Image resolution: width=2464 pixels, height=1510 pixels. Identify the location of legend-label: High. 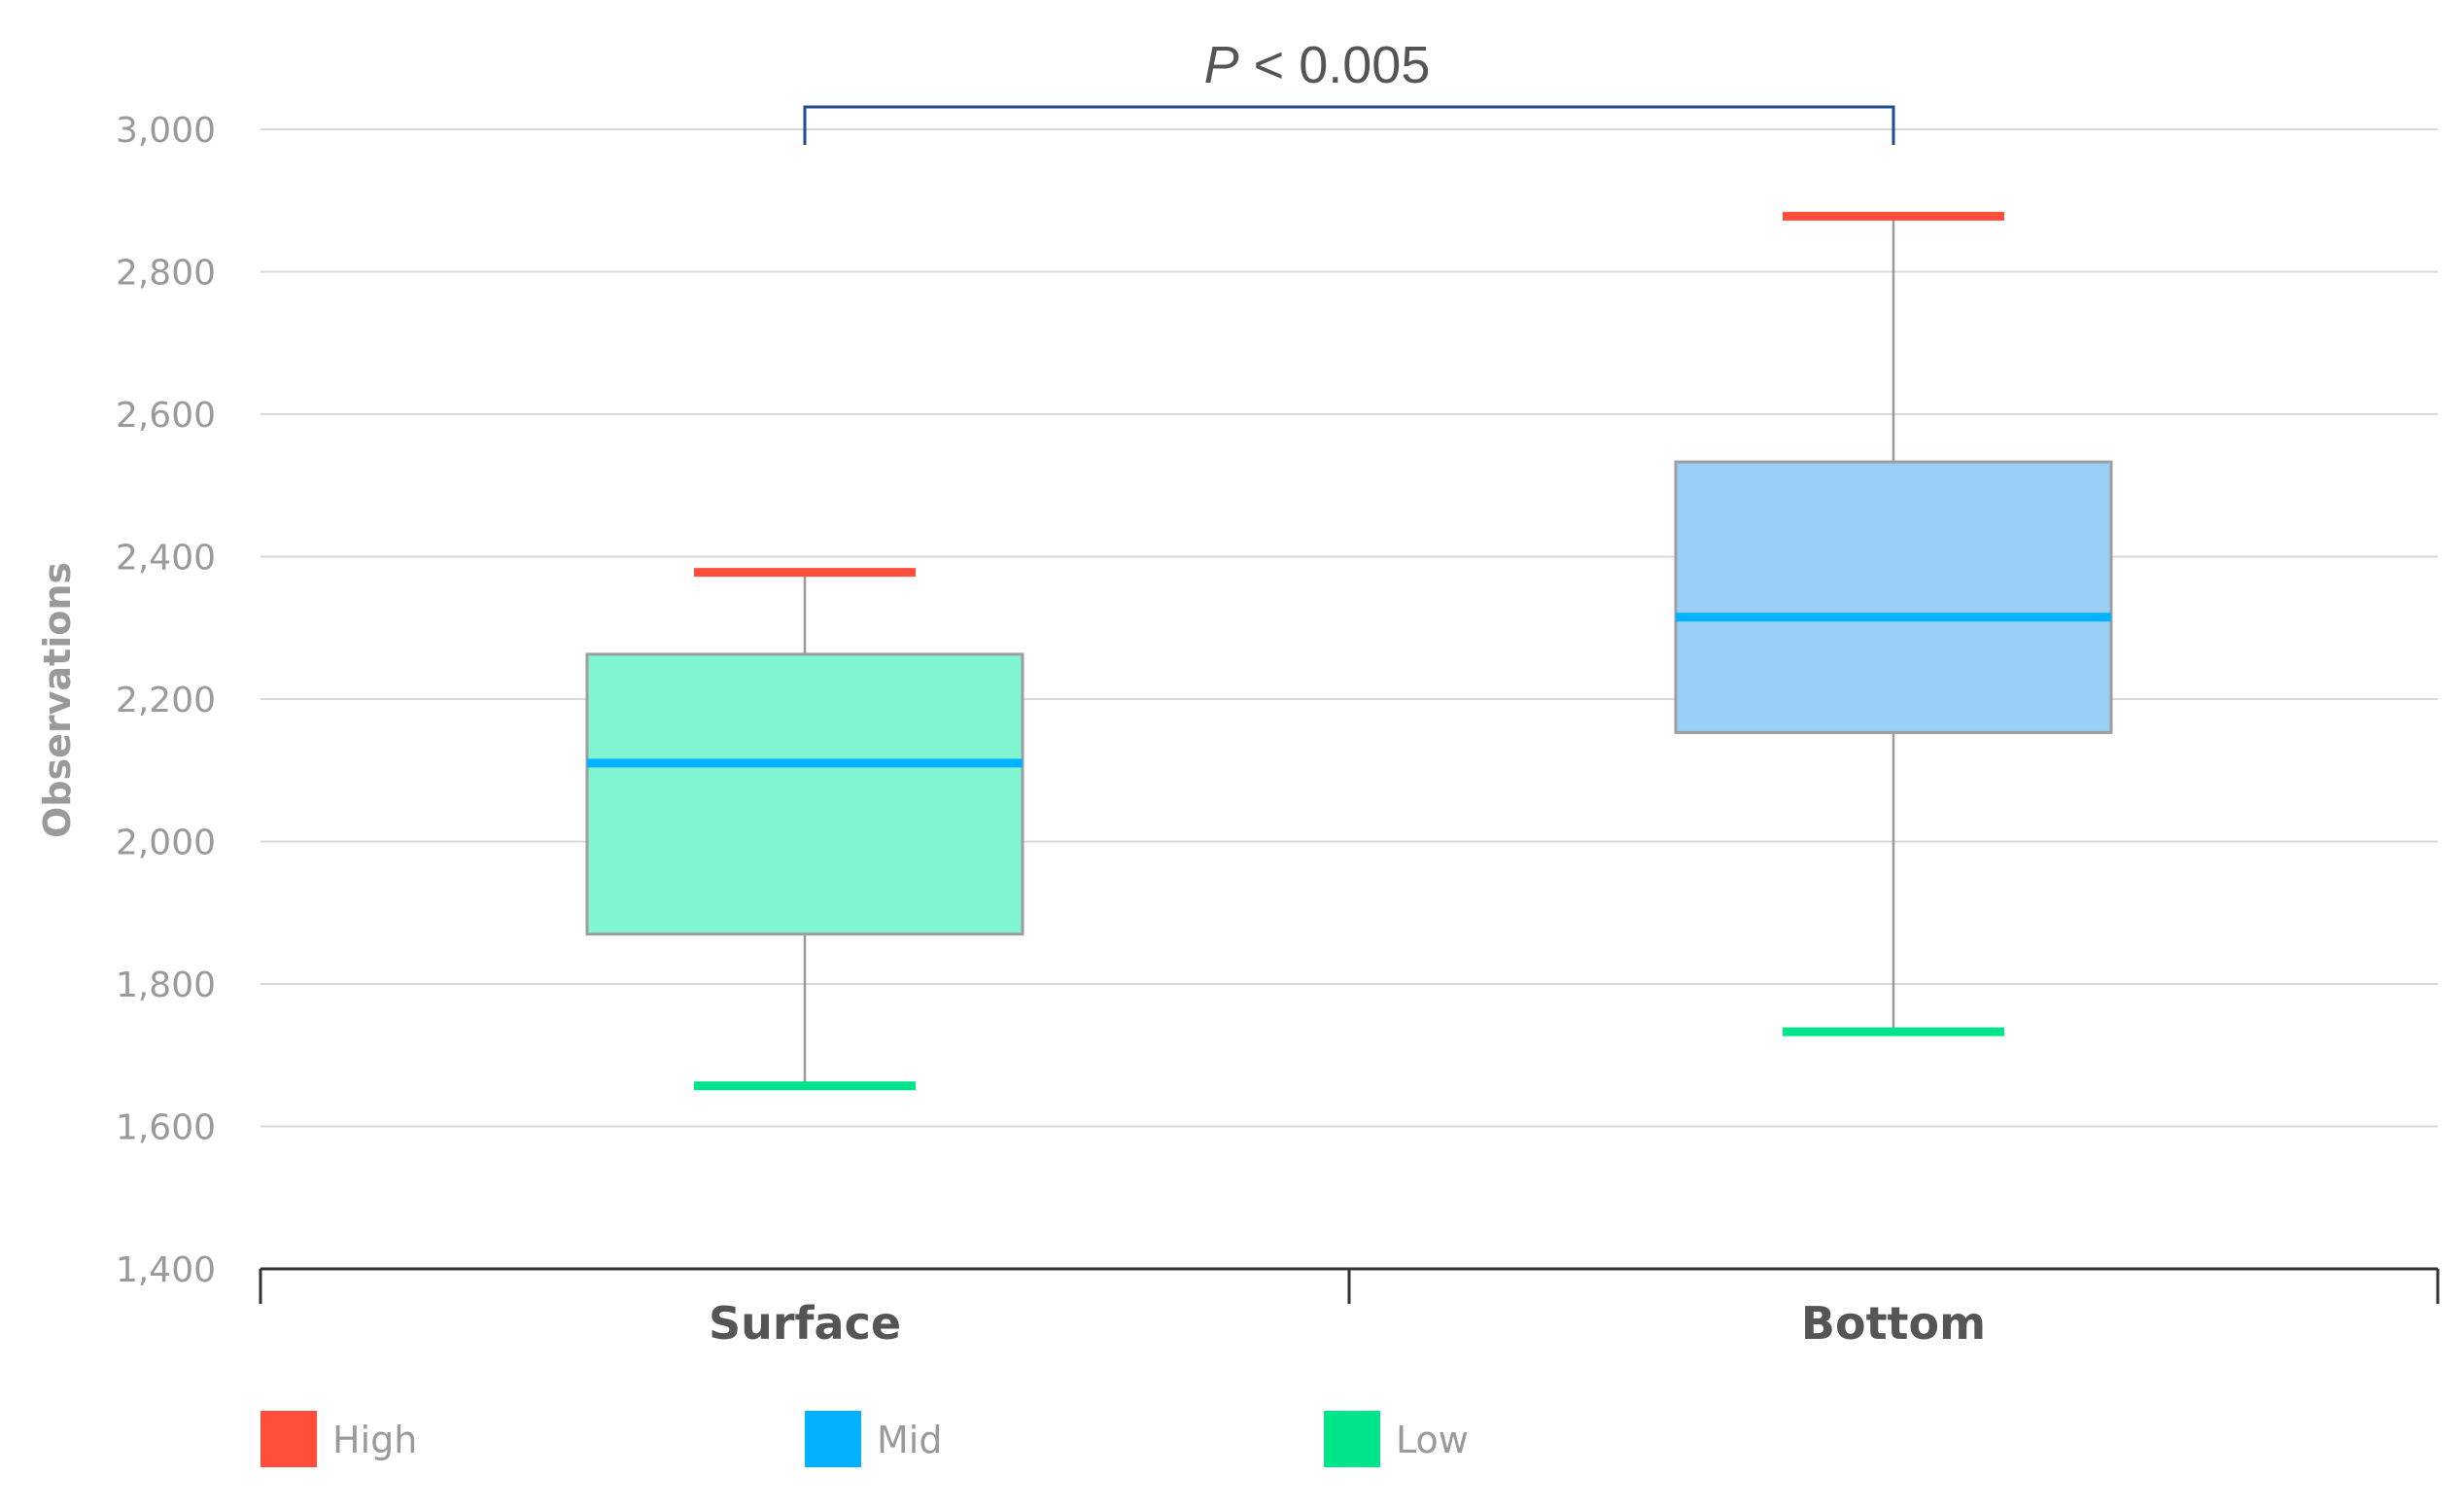
(374, 1440).